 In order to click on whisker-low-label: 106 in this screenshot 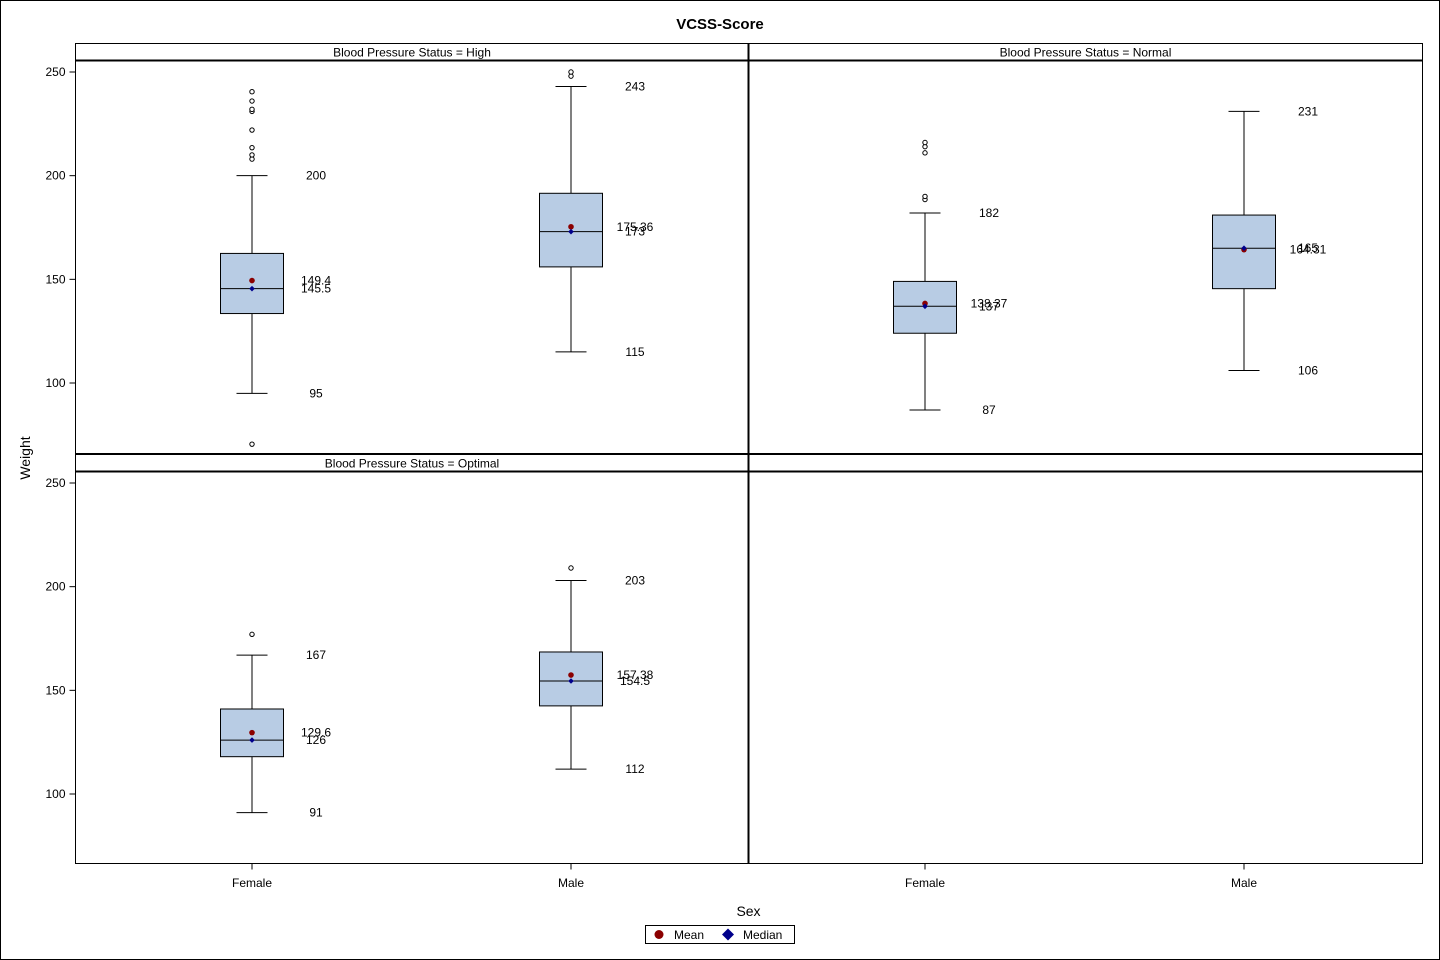, I will do `click(1308, 371)`.